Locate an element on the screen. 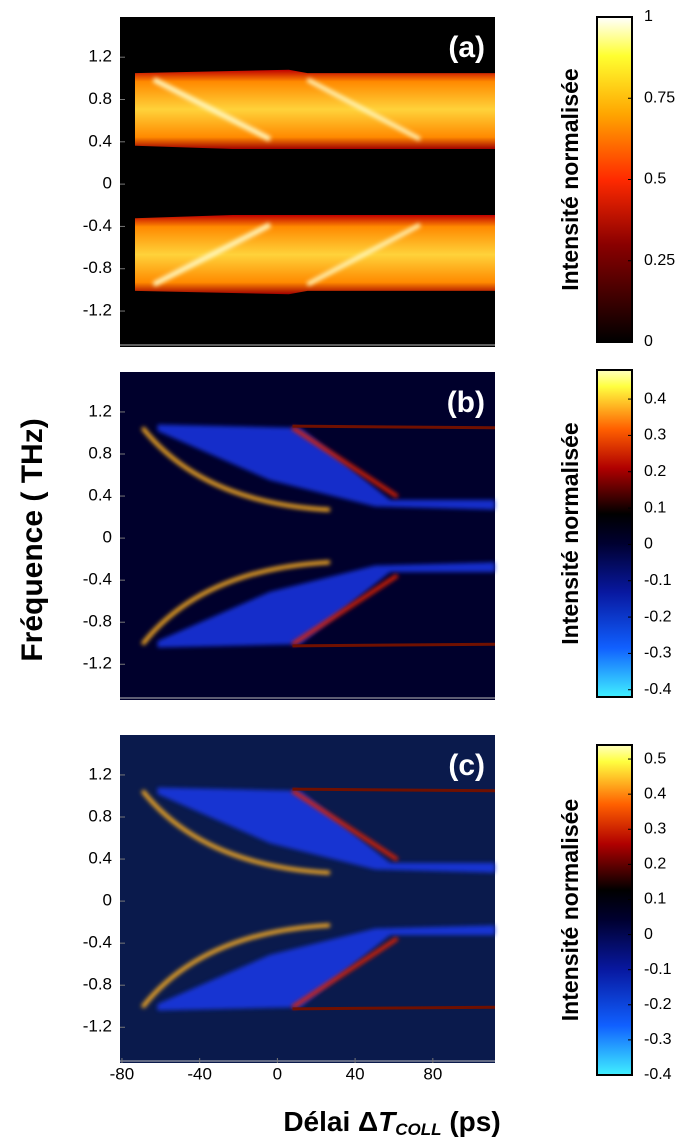  colorbar-tick-label: 1 is located at coordinates (648, 16).